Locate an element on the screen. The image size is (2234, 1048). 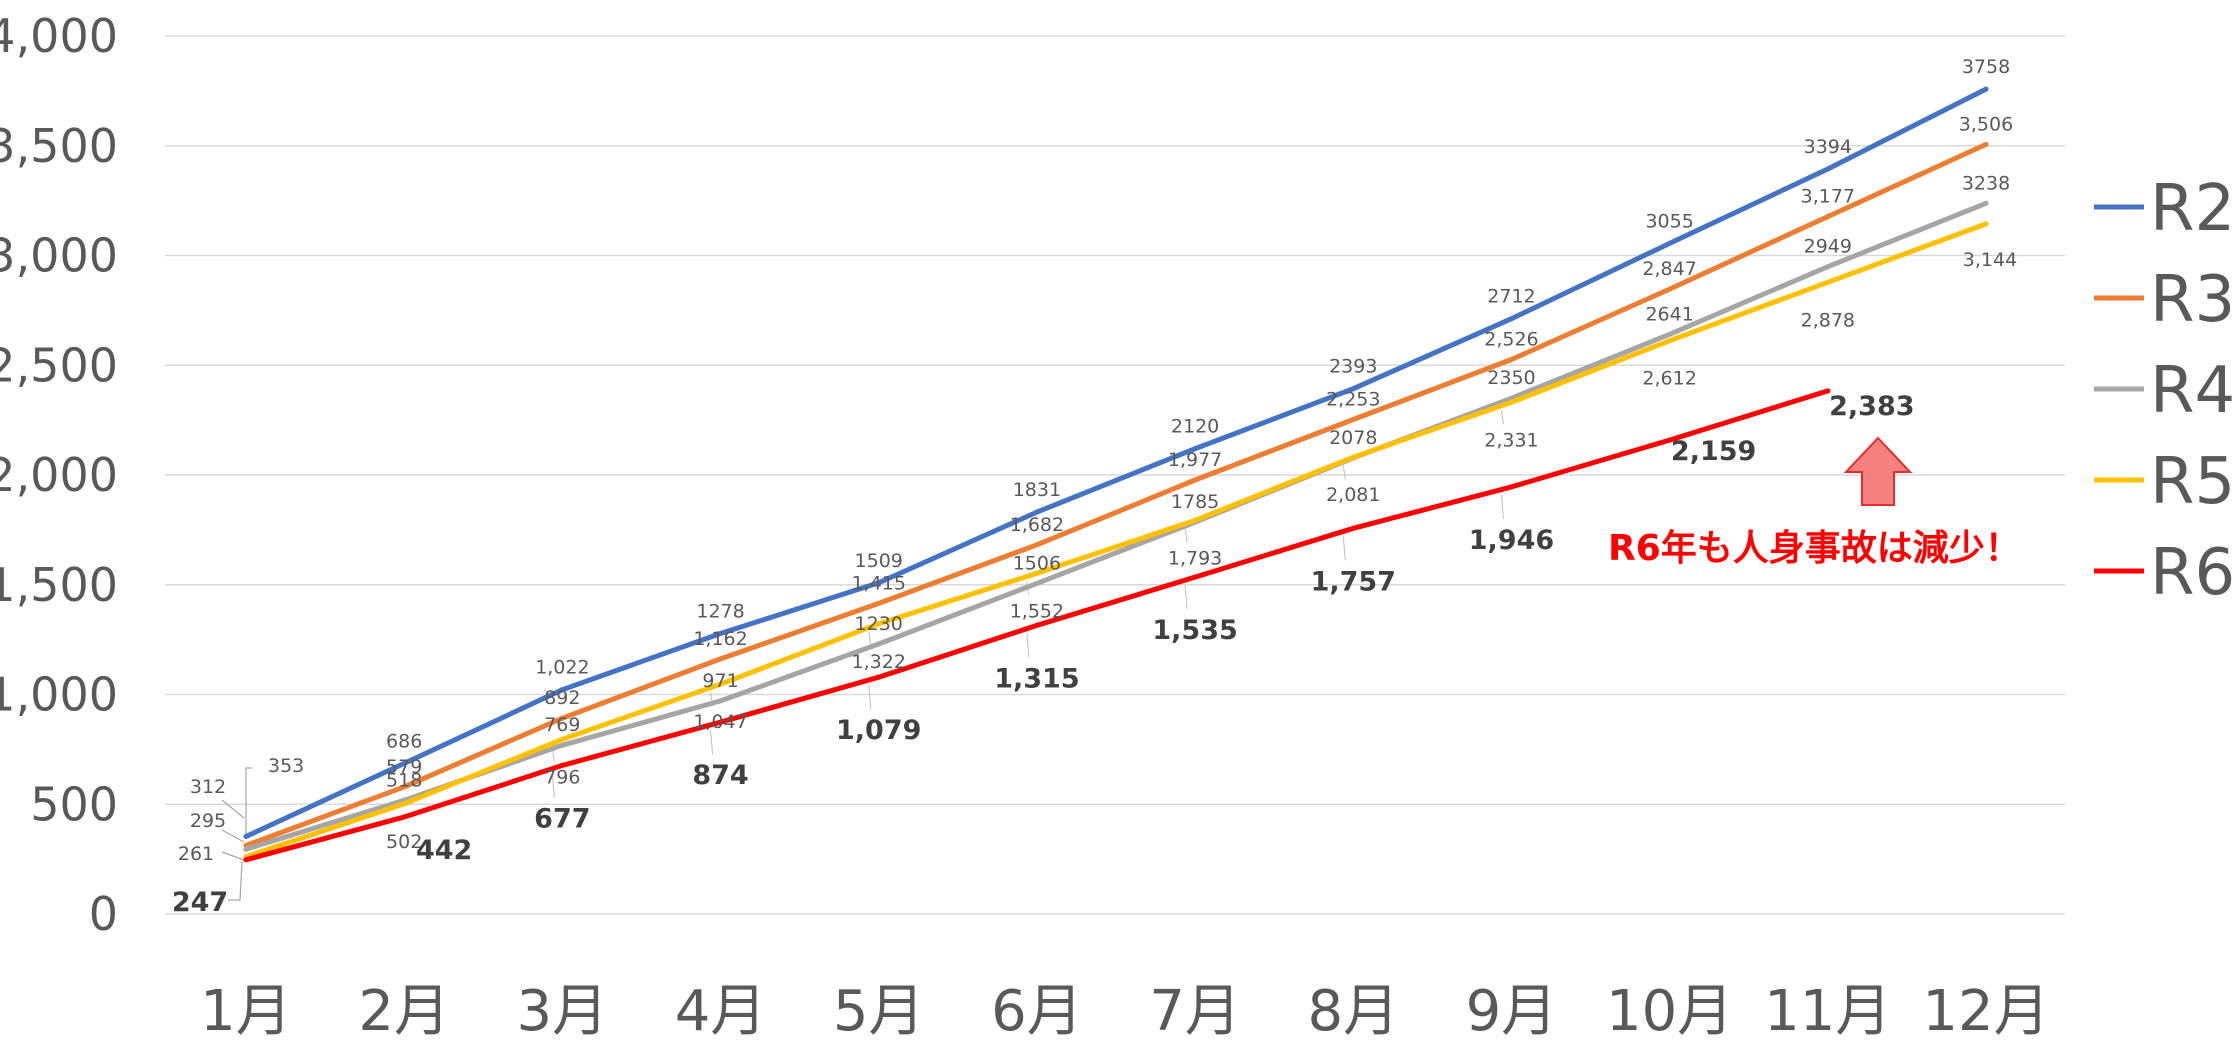
data-label-r3: 2,847 is located at coordinates (1669, 269).